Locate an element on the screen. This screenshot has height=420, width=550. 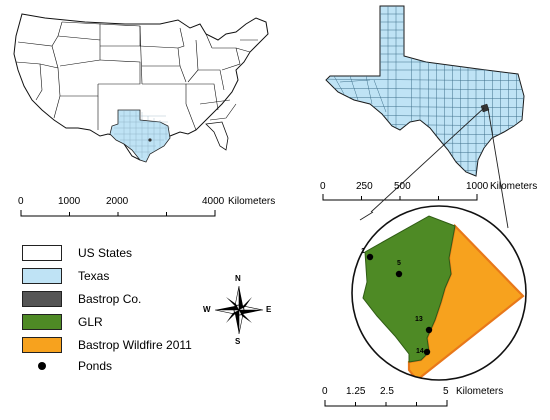
compass-w-label: W is located at coordinates (207, 309).